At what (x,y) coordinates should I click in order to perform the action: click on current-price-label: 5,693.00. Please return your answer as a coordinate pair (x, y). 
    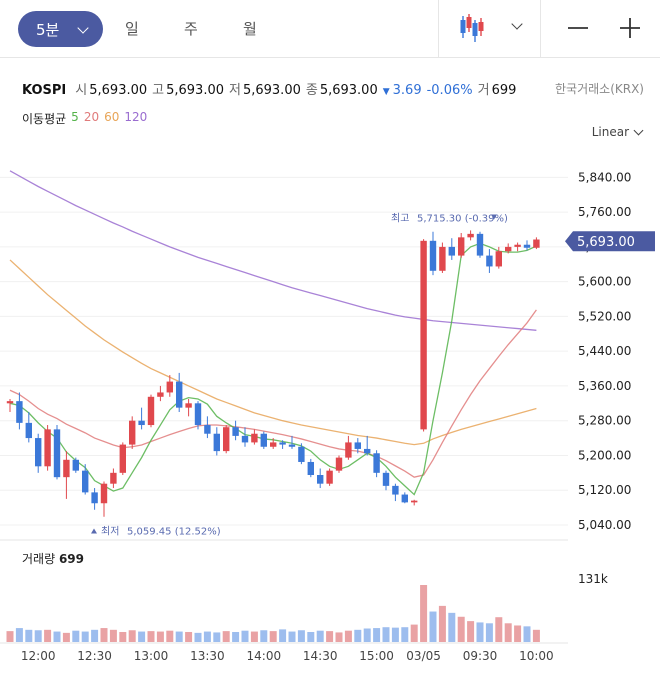
    Looking at the image, I should click on (606, 242).